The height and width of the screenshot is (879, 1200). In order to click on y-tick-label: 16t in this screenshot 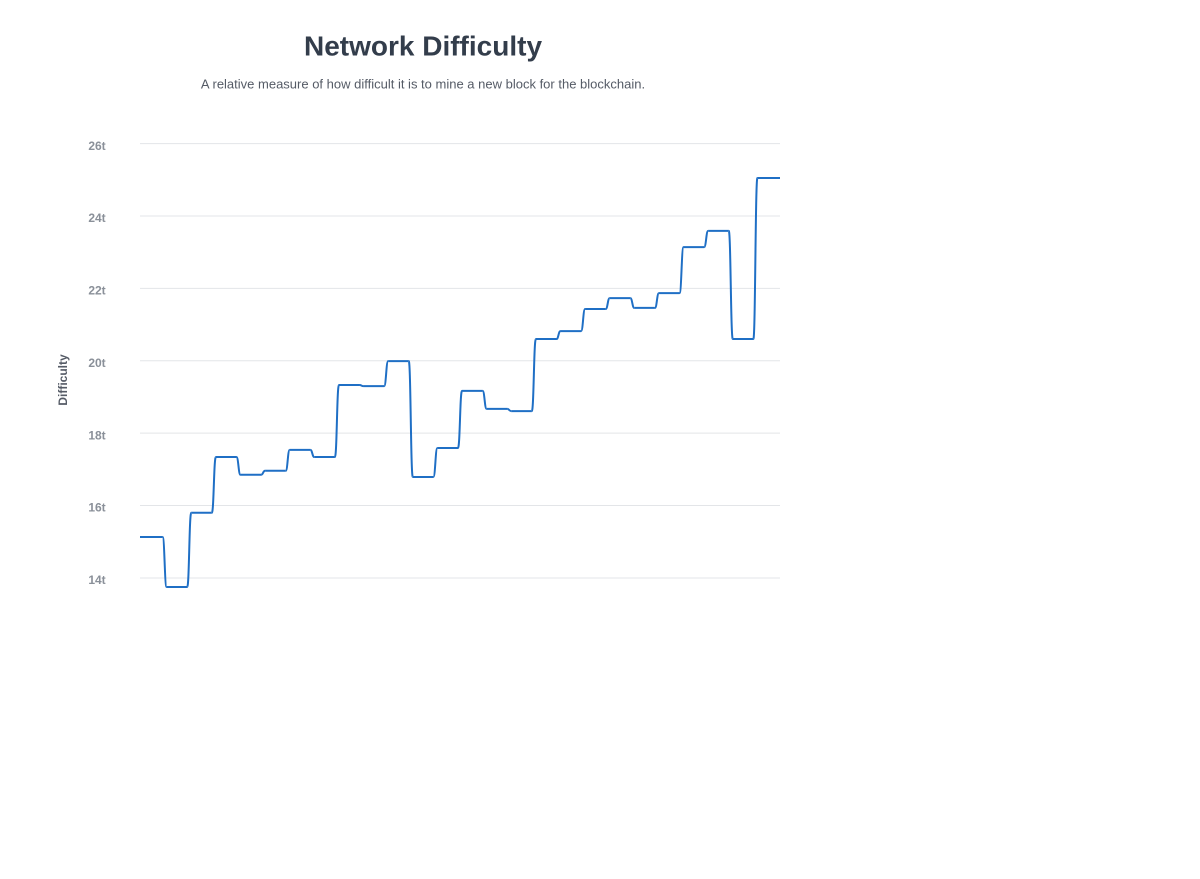, I will do `click(96, 508)`.